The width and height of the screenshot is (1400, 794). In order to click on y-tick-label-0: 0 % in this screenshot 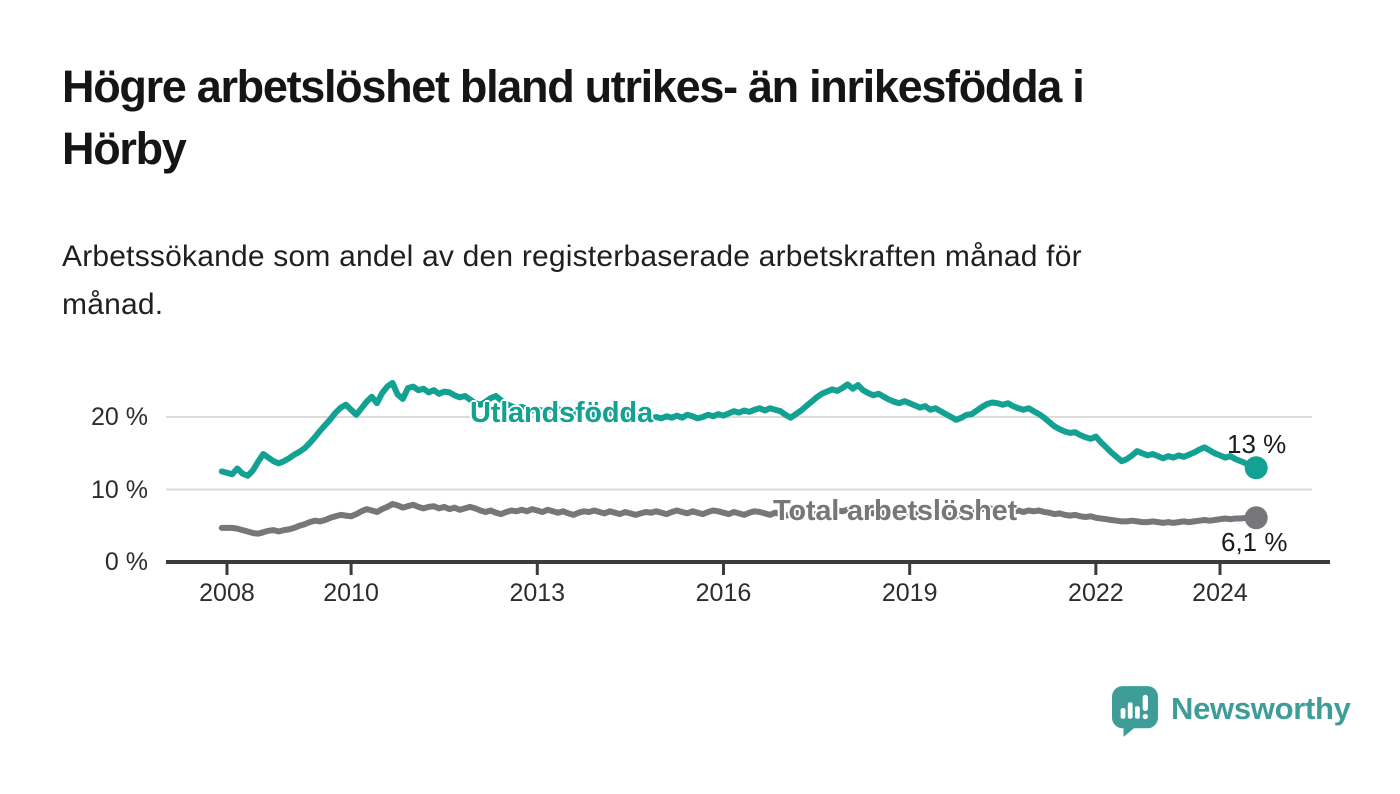, I will do `click(126, 562)`.